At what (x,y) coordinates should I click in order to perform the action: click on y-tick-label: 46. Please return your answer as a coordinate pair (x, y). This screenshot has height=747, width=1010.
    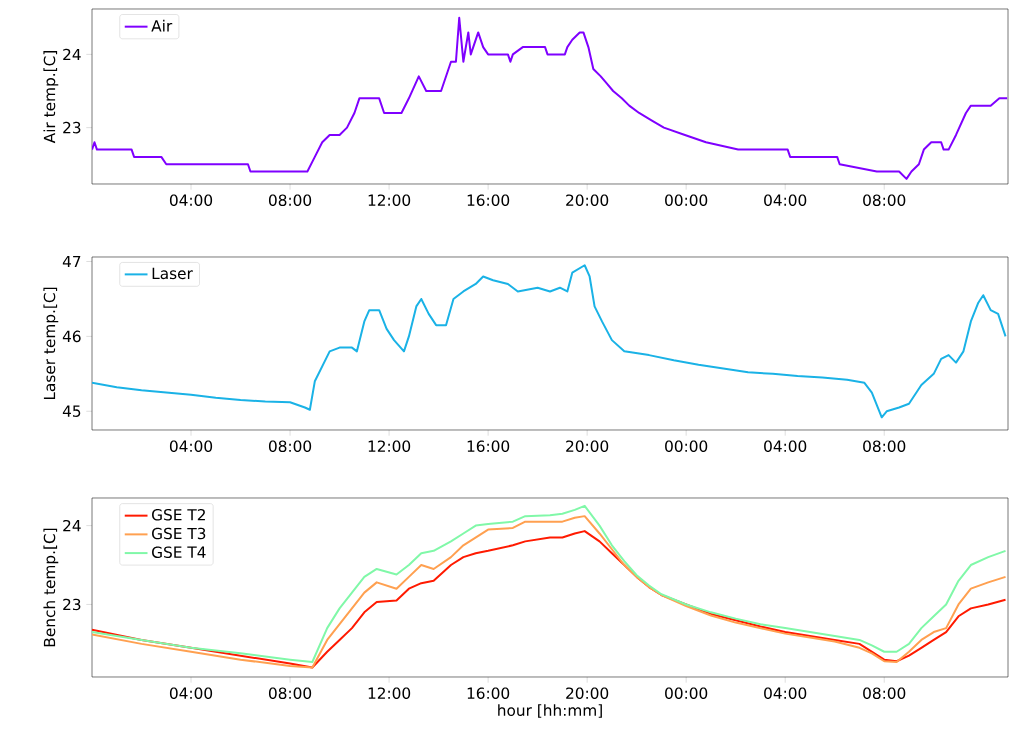
    Looking at the image, I should click on (71, 336).